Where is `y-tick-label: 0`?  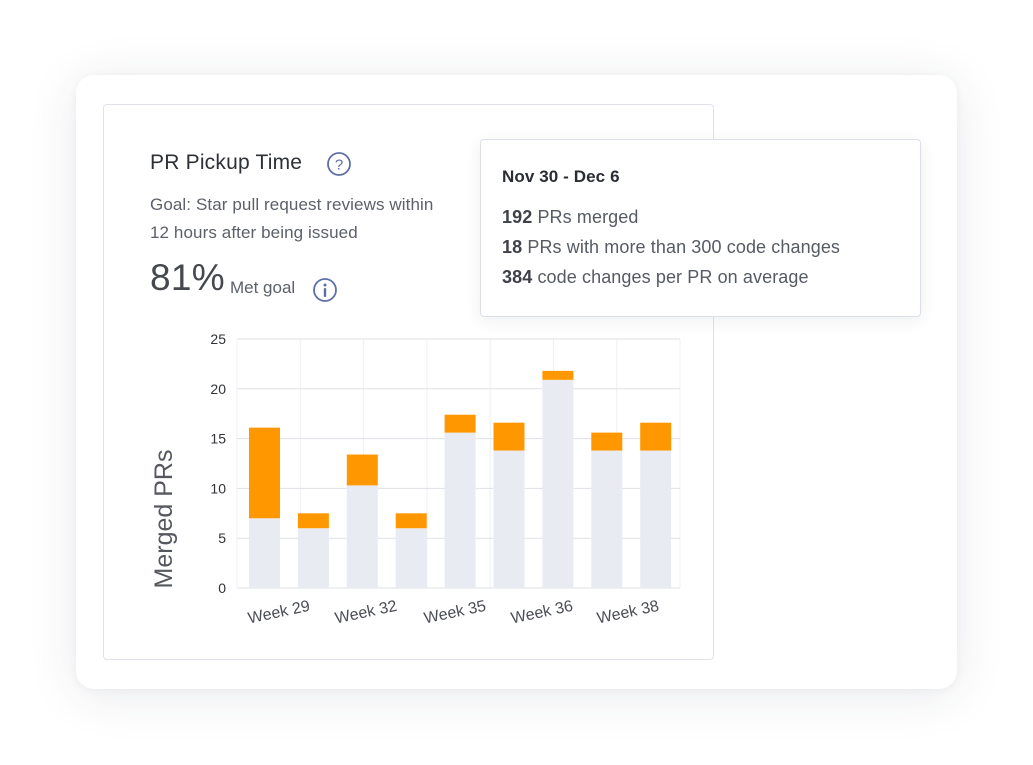 y-tick-label: 0 is located at coordinates (222, 588).